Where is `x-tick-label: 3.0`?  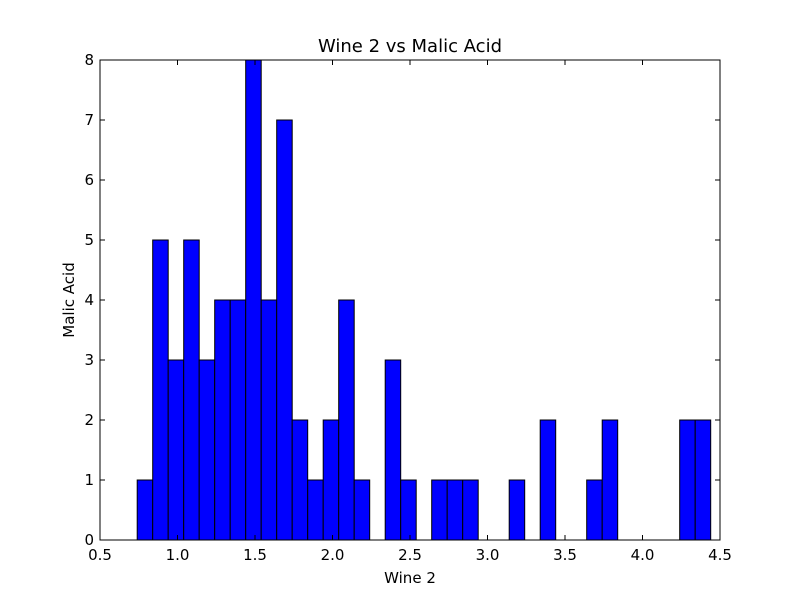
x-tick-label: 3.0 is located at coordinates (488, 555).